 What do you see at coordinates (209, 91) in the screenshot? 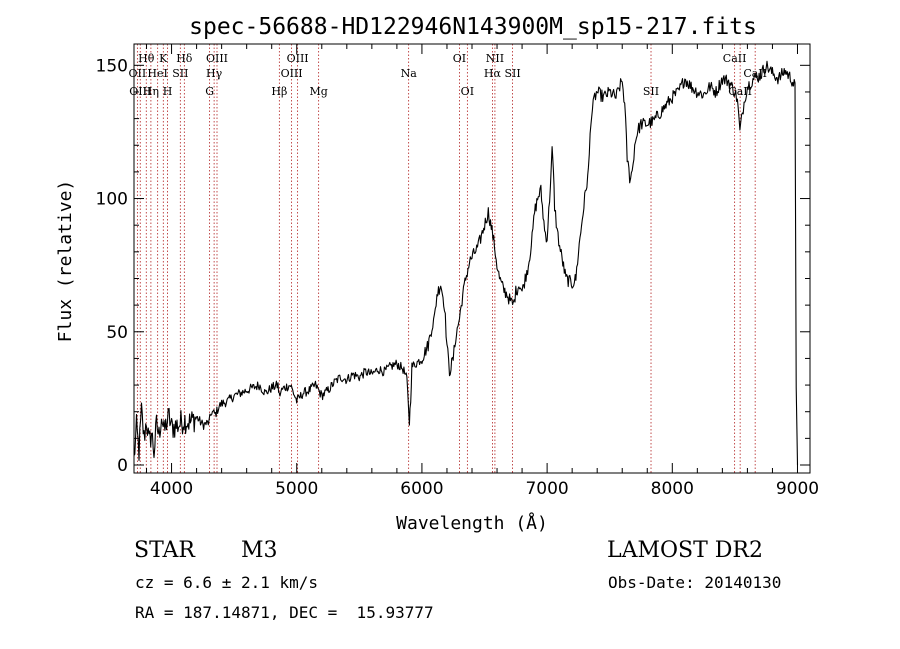
I see `line-marker-label: G` at bounding box center [209, 91].